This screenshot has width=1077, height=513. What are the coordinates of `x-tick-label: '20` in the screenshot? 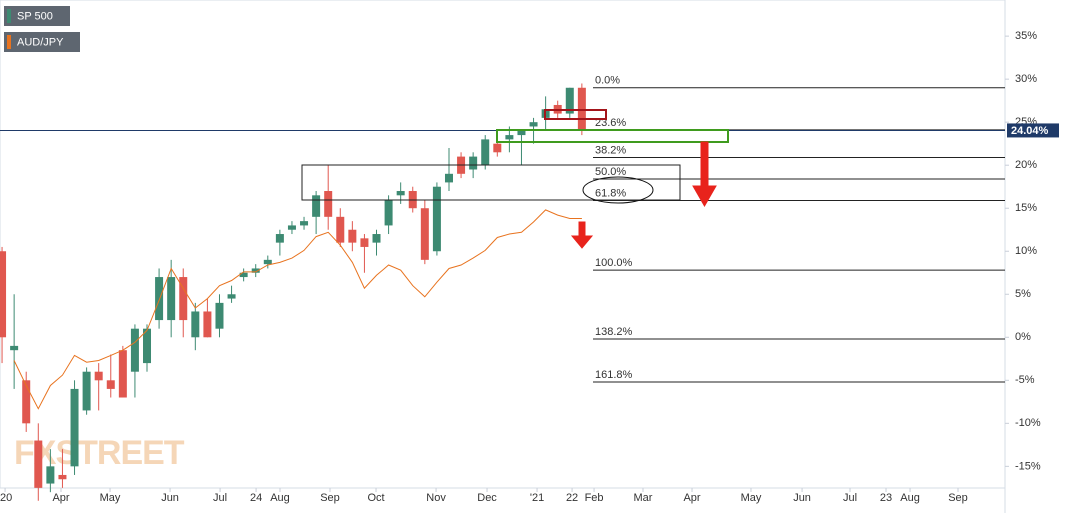 It's located at (6, 498).